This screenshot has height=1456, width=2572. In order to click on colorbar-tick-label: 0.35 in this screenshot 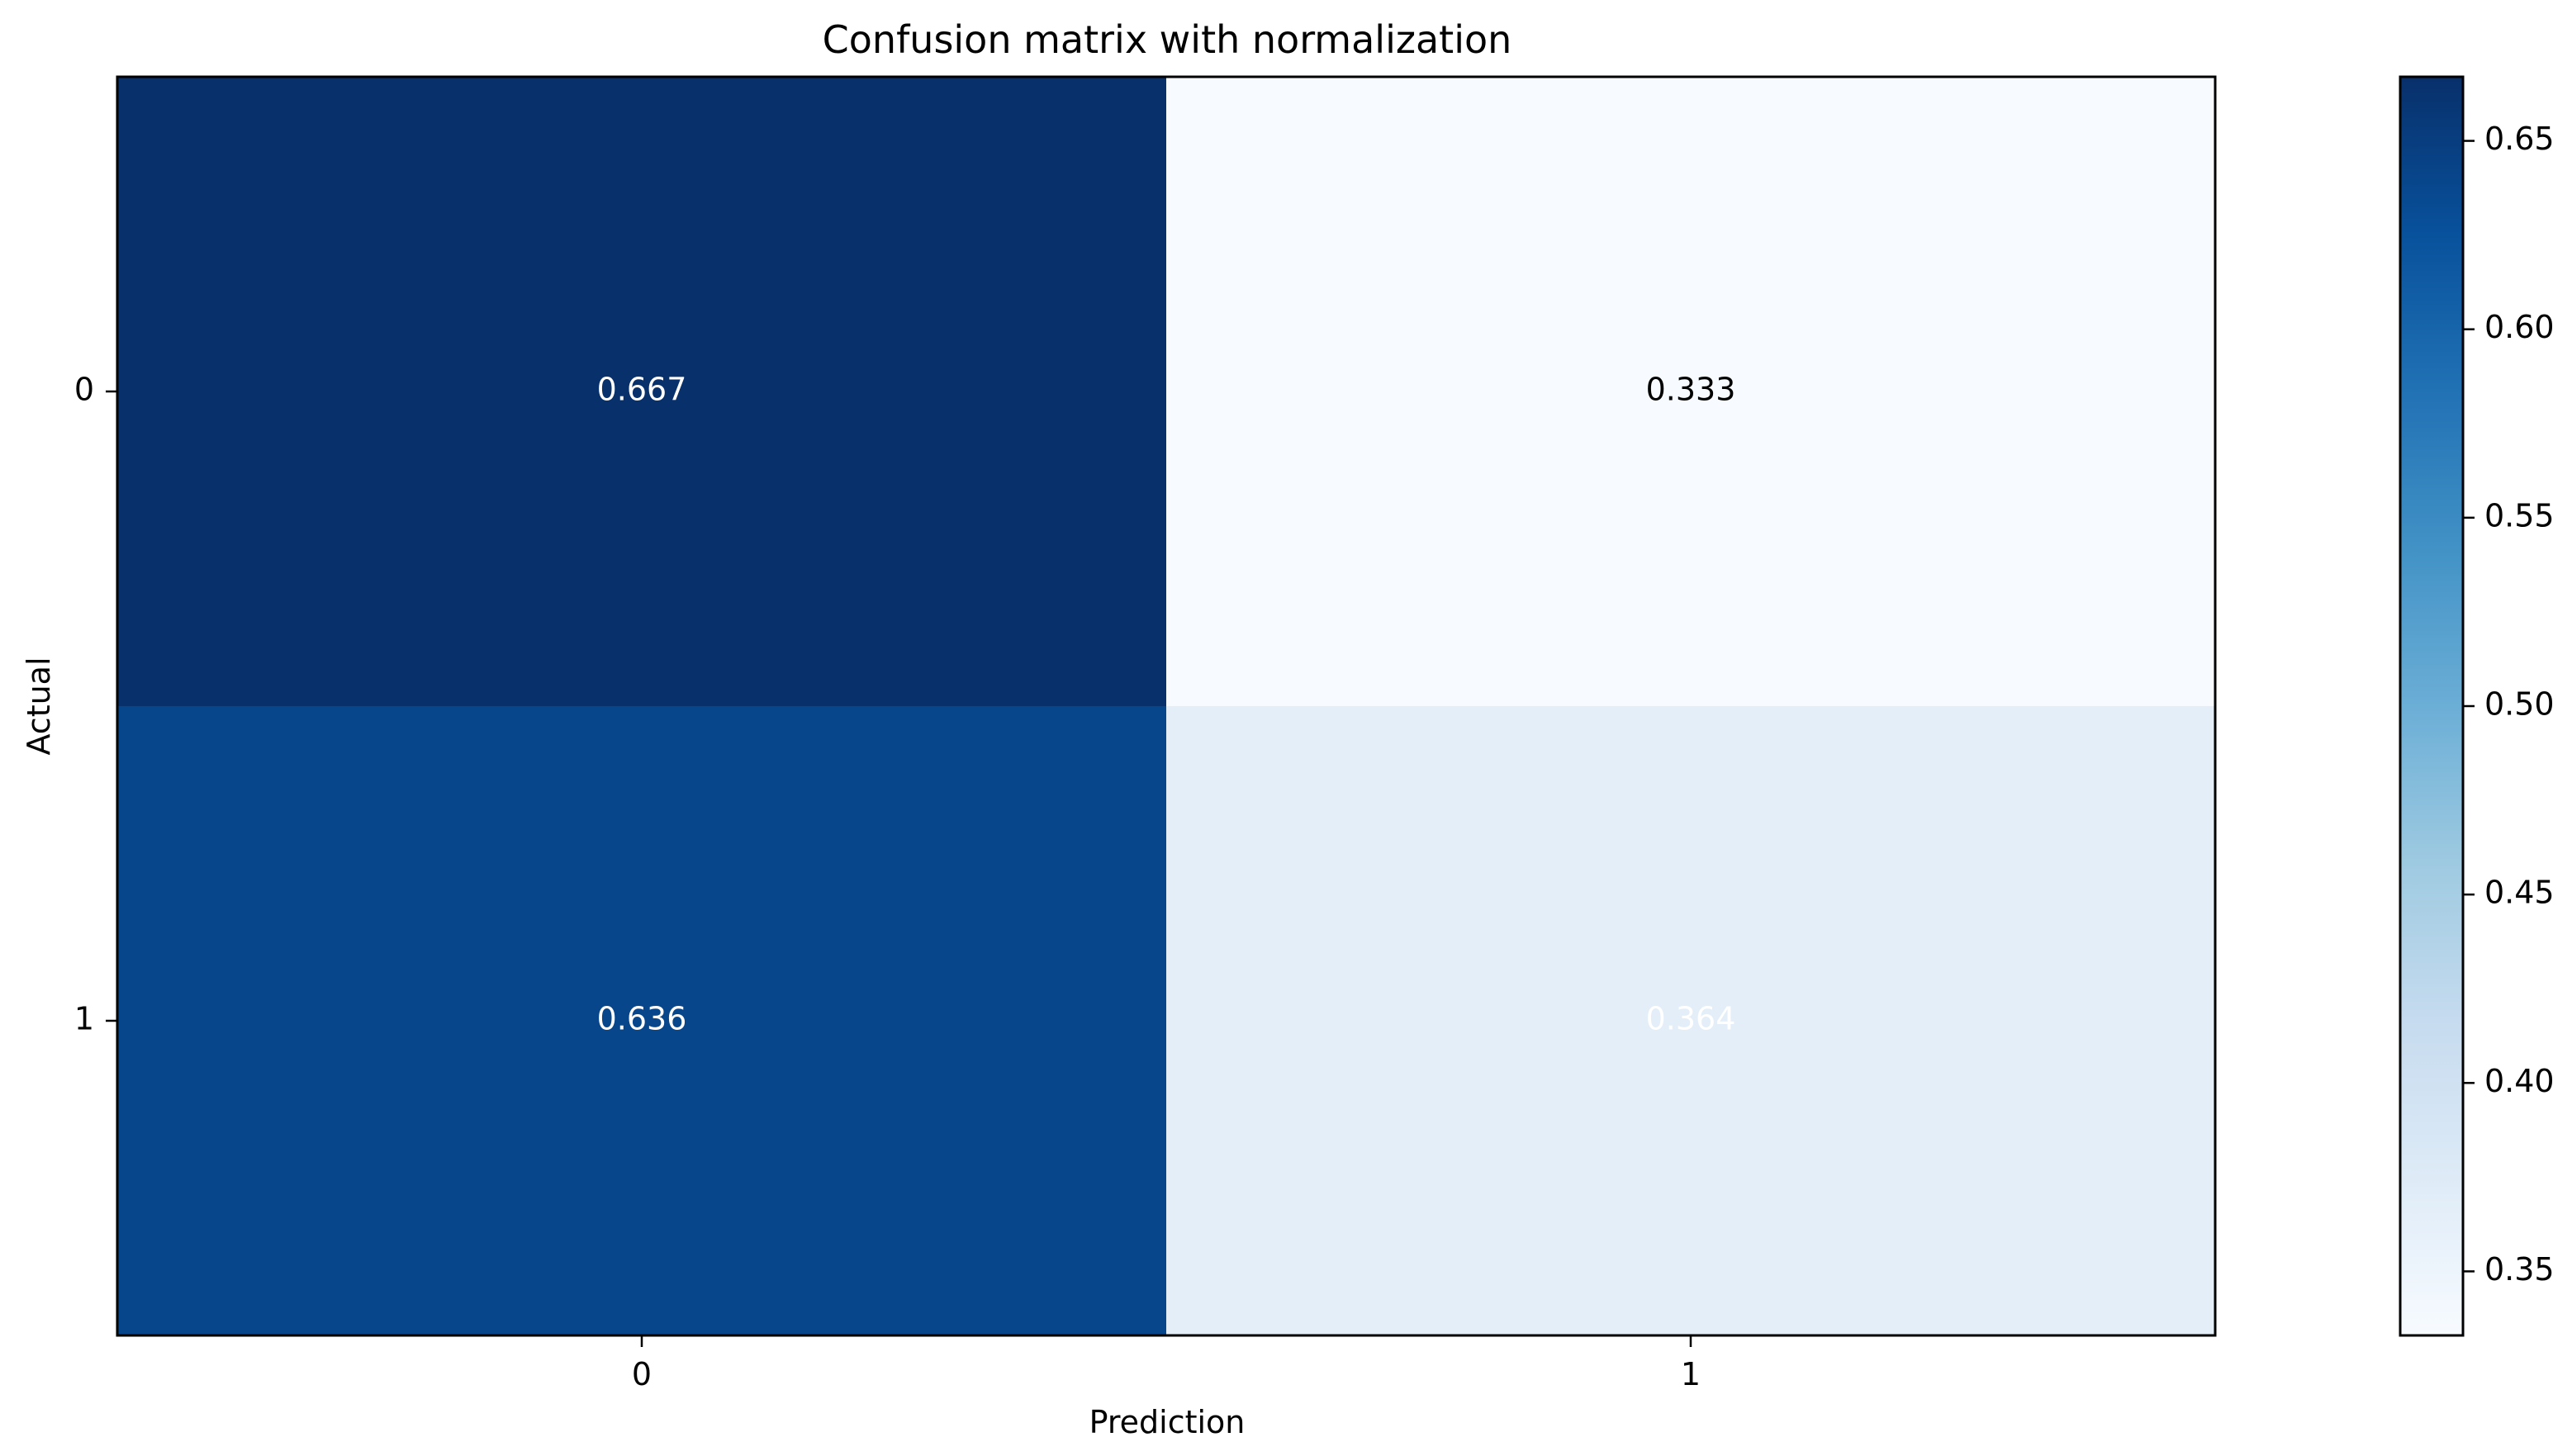, I will do `click(2519, 1269)`.